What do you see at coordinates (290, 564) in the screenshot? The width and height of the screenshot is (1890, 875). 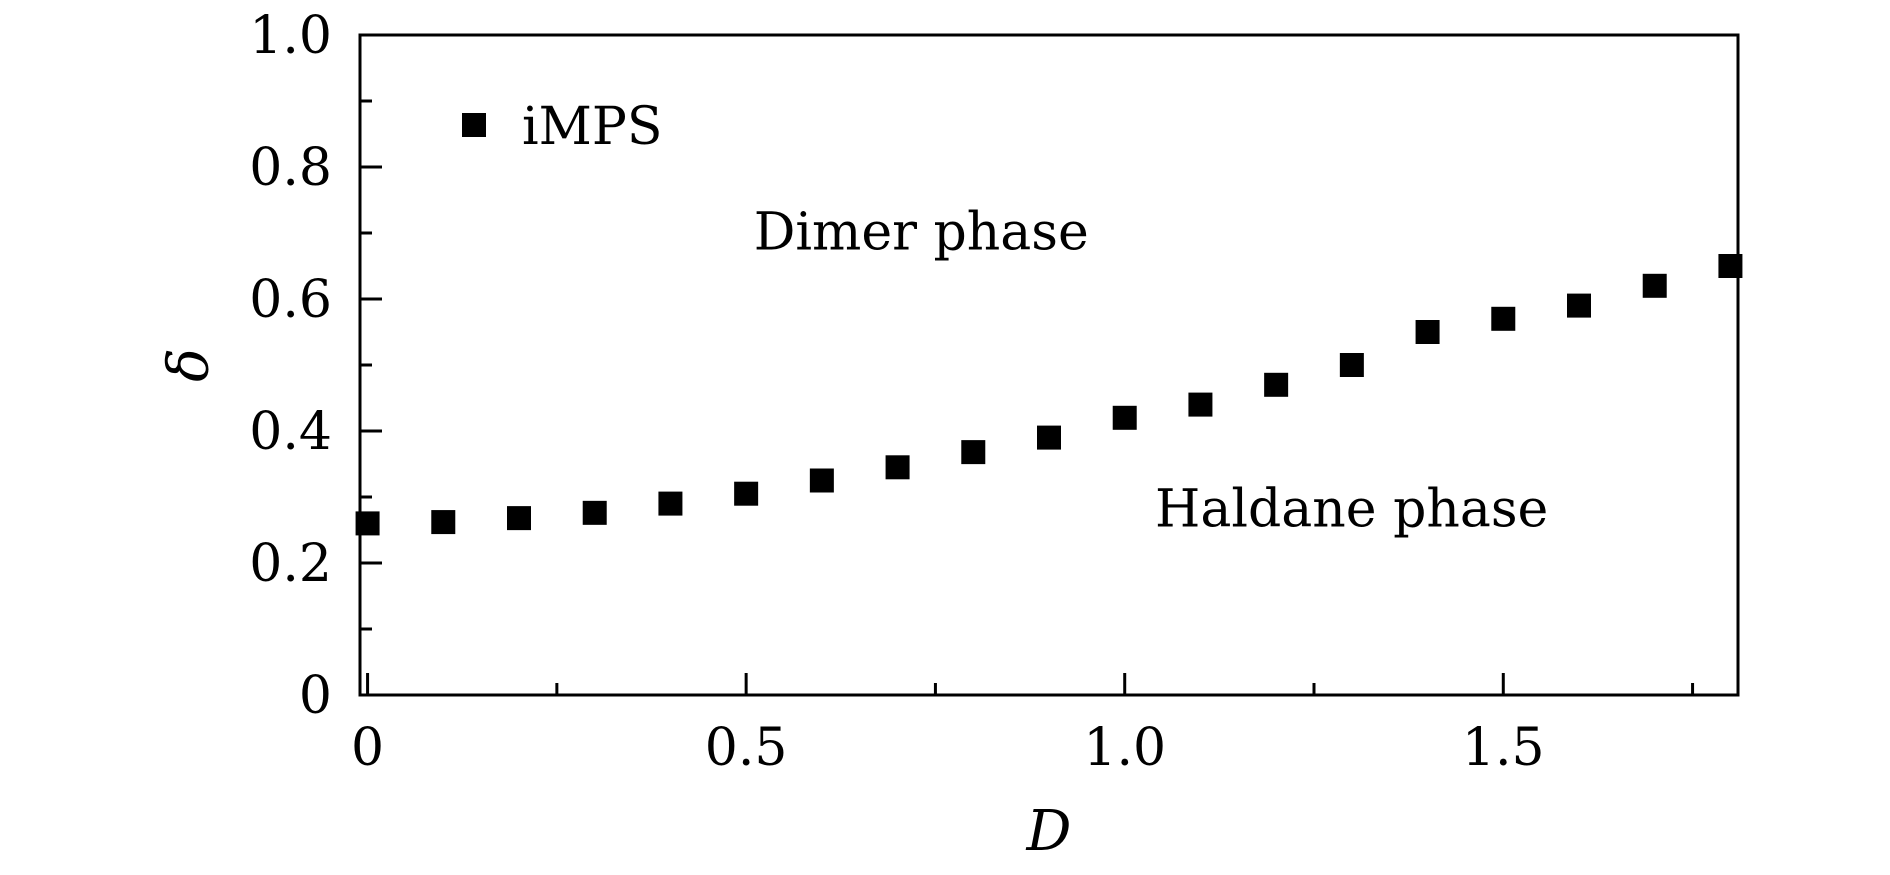 I see `y-tick-label: 0.2` at bounding box center [290, 564].